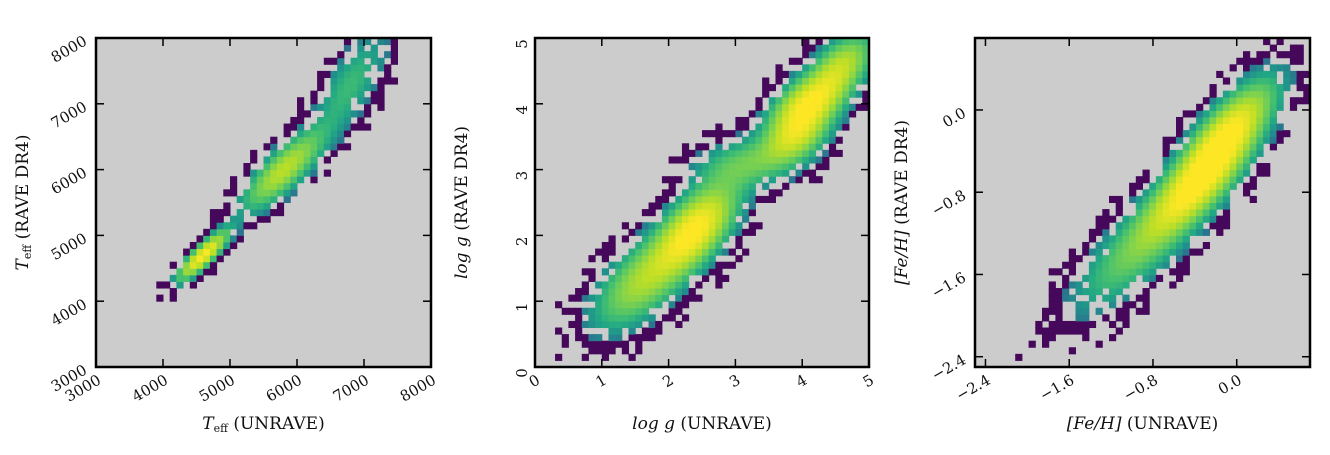 The image size is (1330, 455). What do you see at coordinates (69, 180) in the screenshot?
I see `y-tick-label: 6000` at bounding box center [69, 180].